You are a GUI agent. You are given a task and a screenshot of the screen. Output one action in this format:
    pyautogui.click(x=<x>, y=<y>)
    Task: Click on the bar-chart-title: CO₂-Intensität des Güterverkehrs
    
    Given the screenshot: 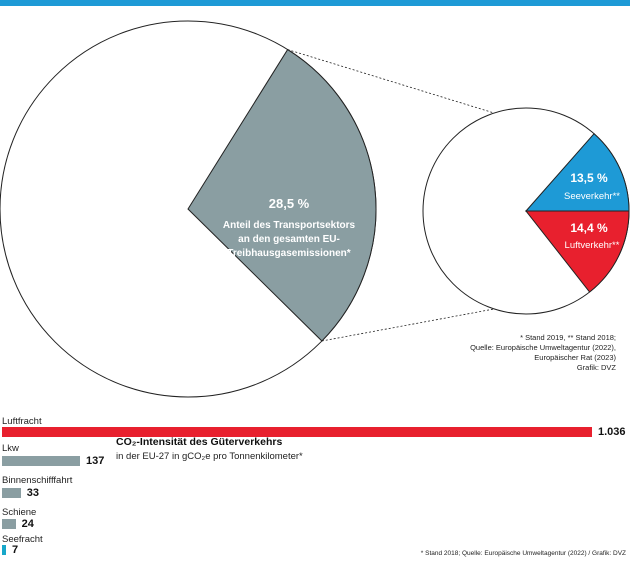 What is the action you would take?
    pyautogui.click(x=199, y=442)
    